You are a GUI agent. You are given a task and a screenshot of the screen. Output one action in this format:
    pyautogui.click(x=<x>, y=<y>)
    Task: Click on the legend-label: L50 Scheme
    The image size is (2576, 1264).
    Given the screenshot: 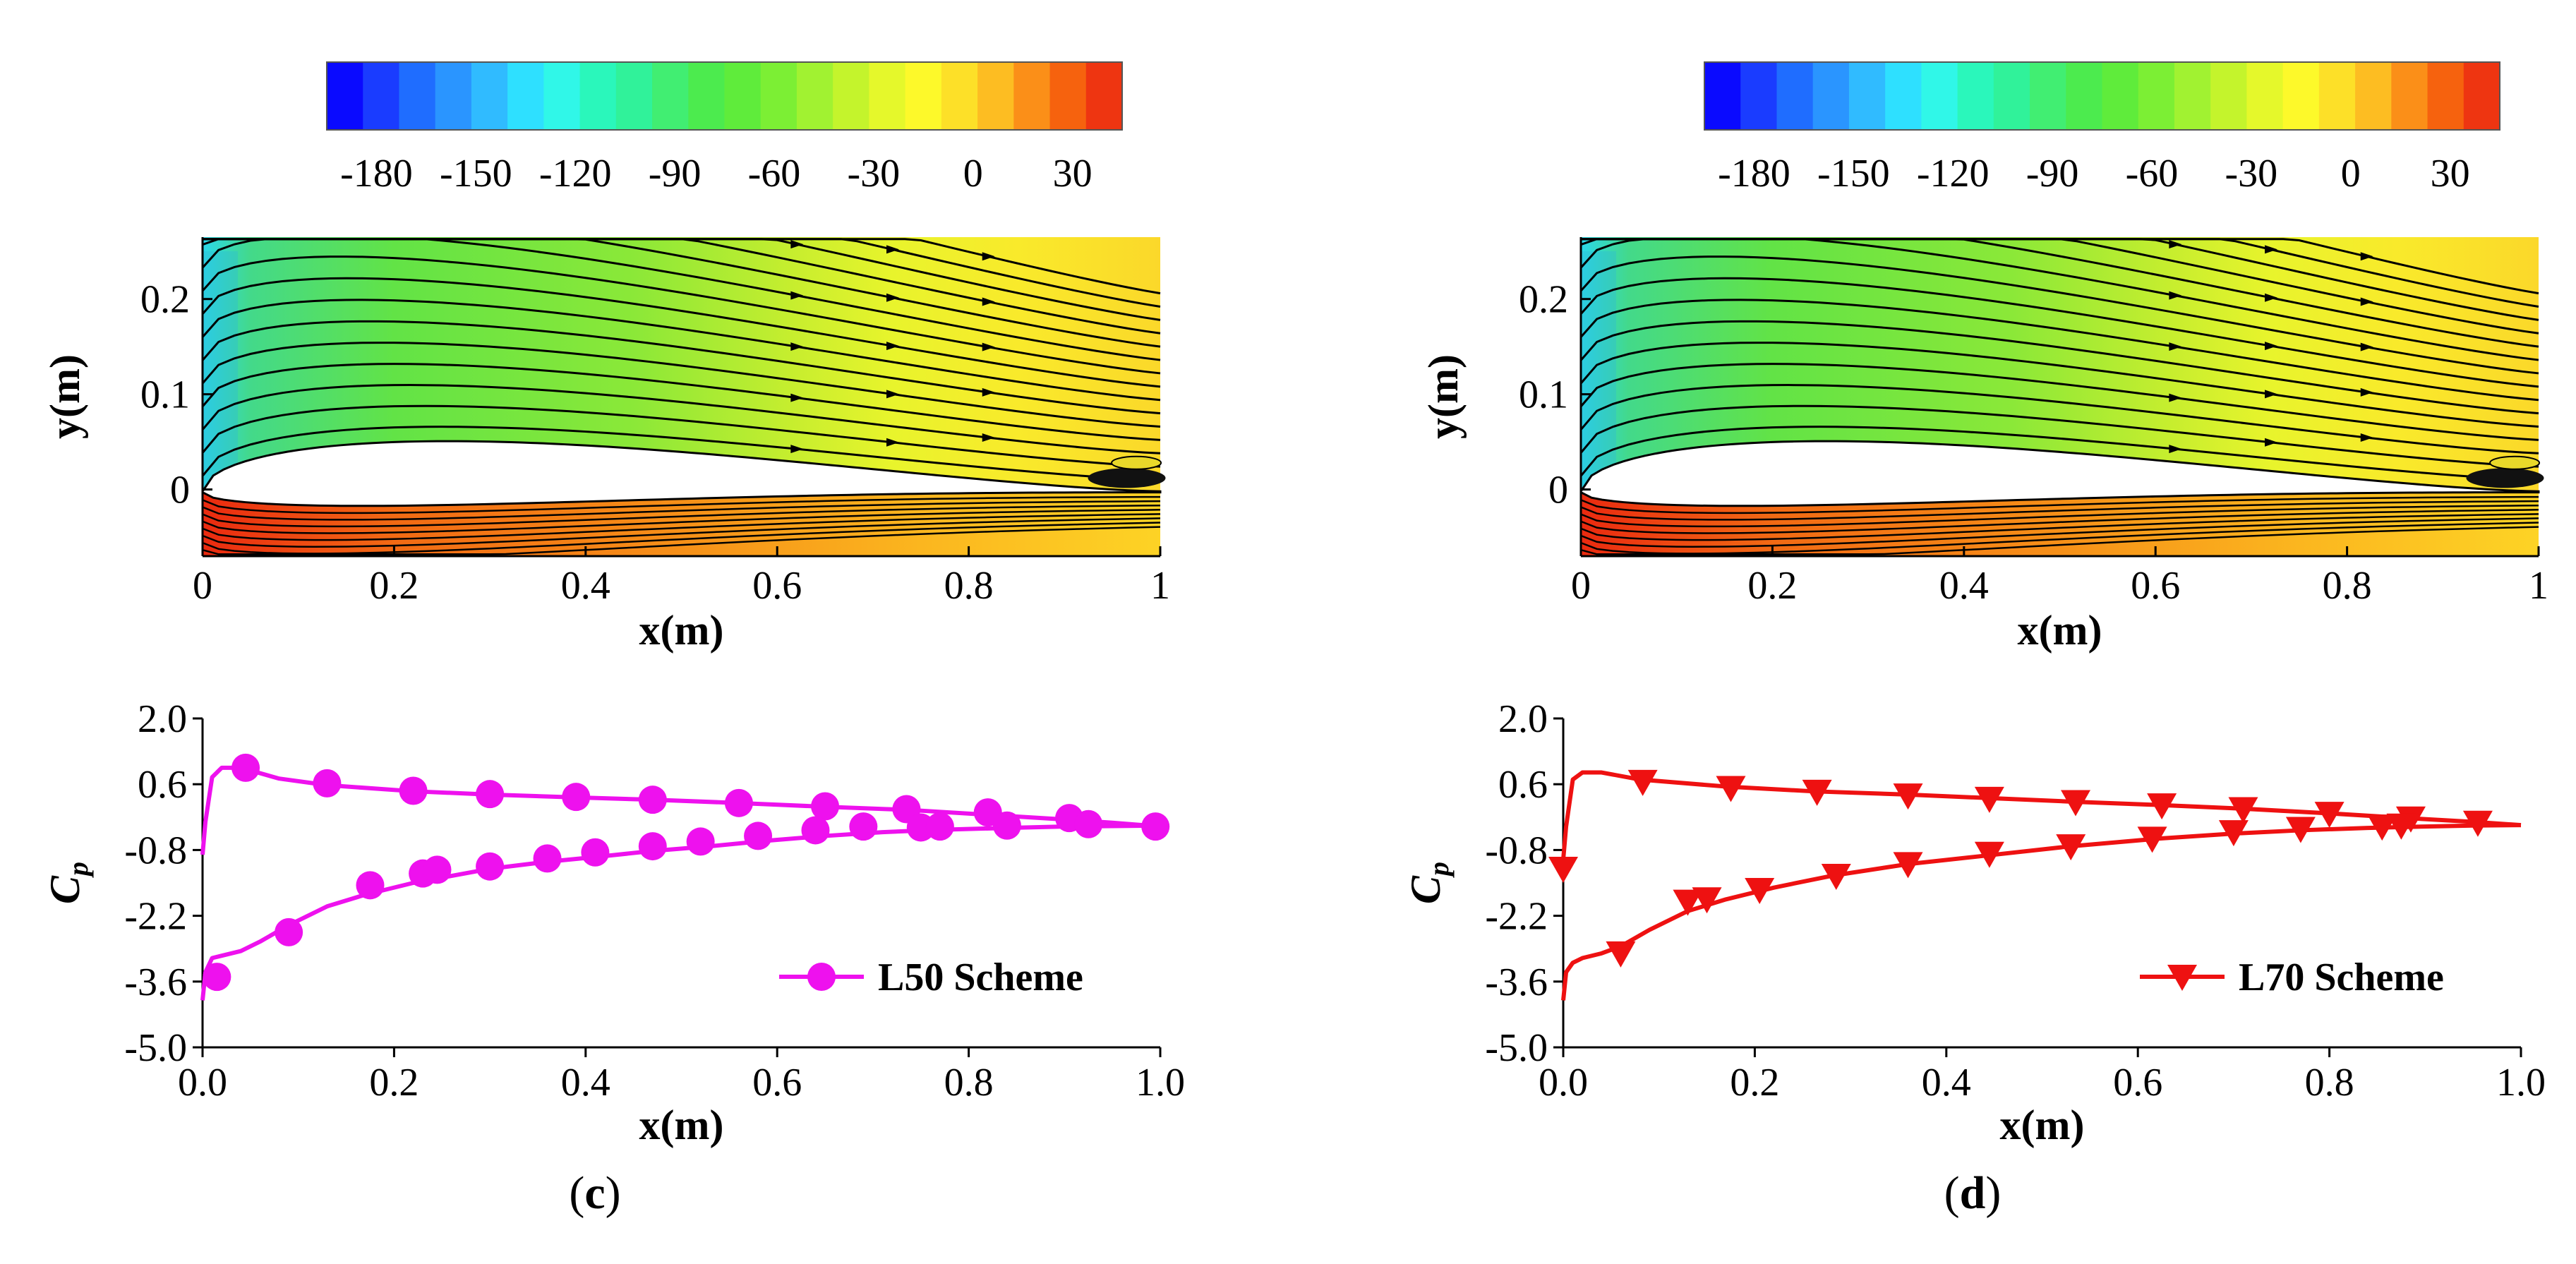 What is the action you would take?
    pyautogui.click(x=980, y=977)
    